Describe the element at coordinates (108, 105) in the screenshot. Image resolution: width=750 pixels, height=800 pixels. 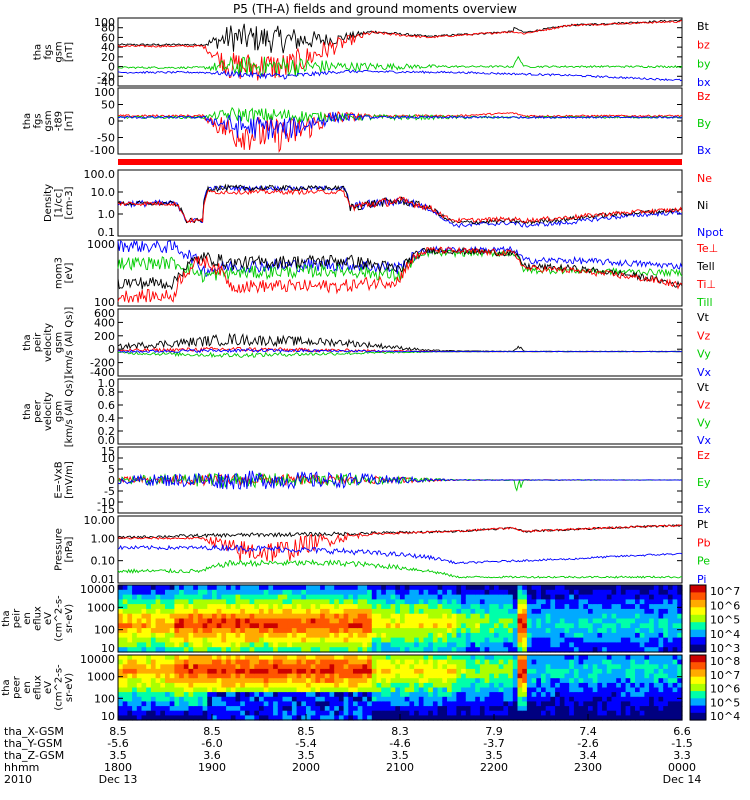
I see `ytick-label: 50` at that location.